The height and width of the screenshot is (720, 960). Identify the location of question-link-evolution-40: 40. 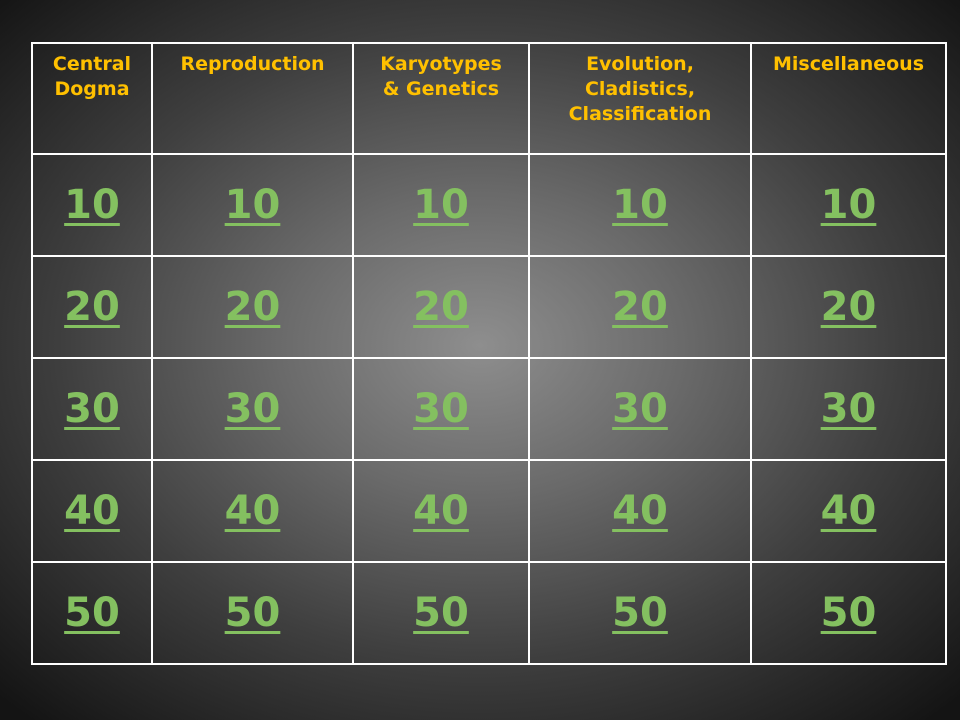
(640, 511).